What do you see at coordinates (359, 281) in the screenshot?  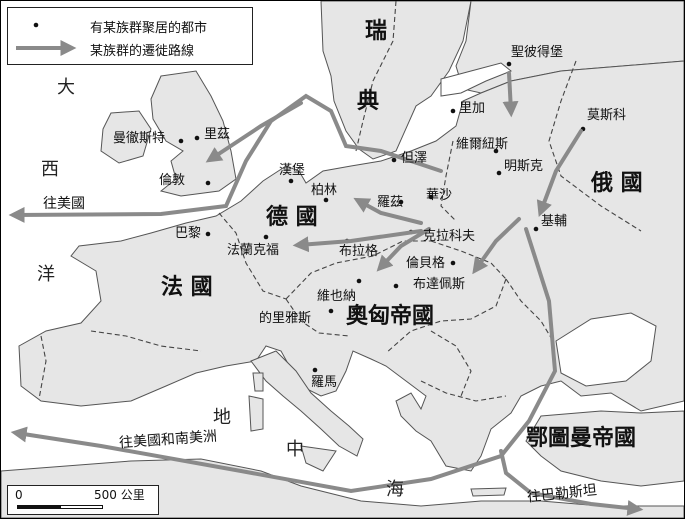 I see `city-dot-vienna` at bounding box center [359, 281].